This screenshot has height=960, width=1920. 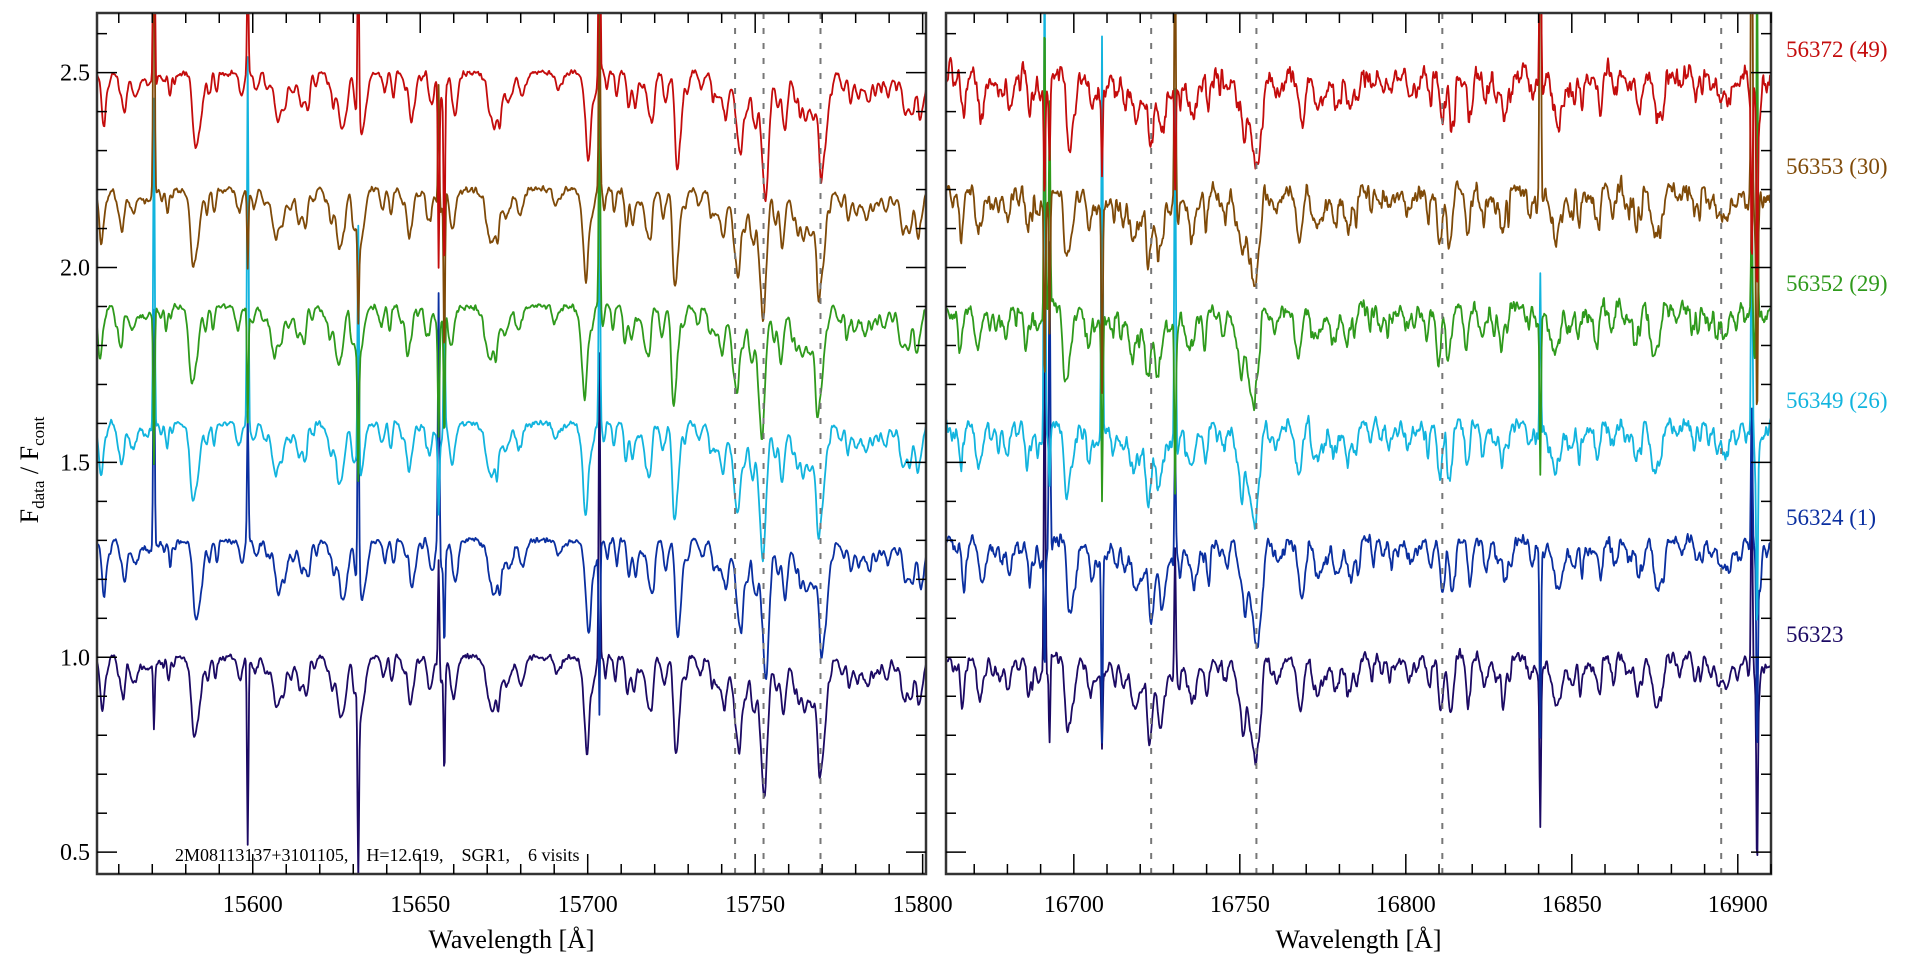 I want to click on x-tick-label: 15750, so click(x=755, y=905).